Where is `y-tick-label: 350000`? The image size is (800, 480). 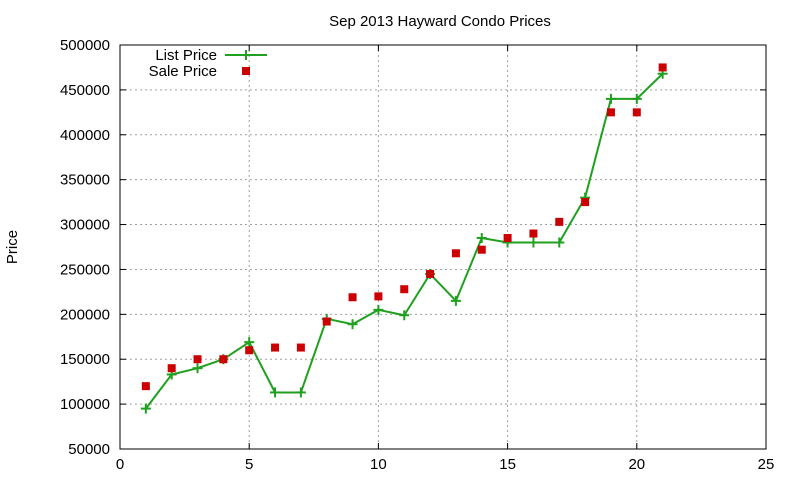
y-tick-label: 350000 is located at coordinates (85, 180).